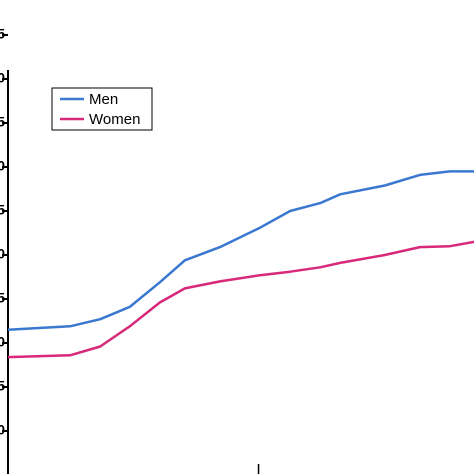 The width and height of the screenshot is (474, 474). What do you see at coordinates (103, 99) in the screenshot?
I see `legend-label: Men` at bounding box center [103, 99].